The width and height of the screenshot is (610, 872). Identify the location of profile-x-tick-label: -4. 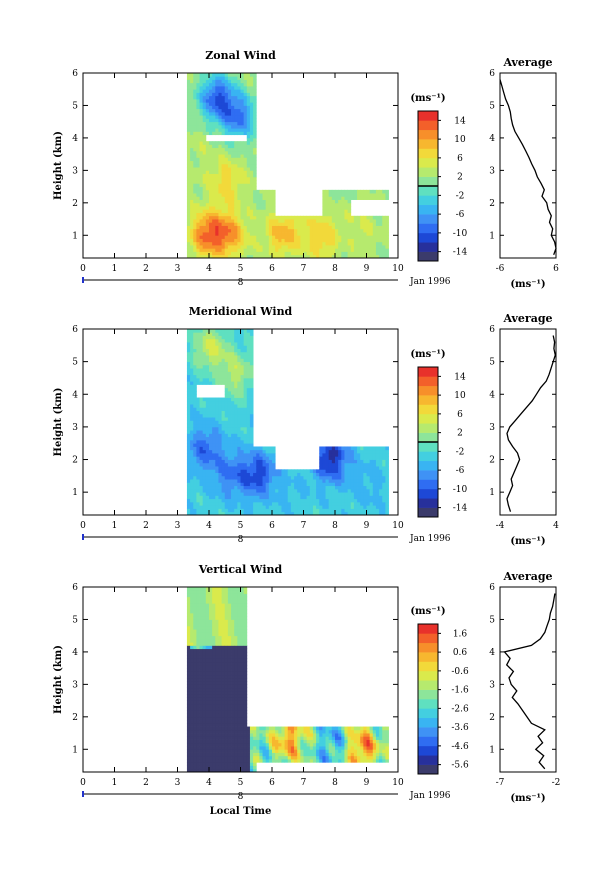
(500, 526).